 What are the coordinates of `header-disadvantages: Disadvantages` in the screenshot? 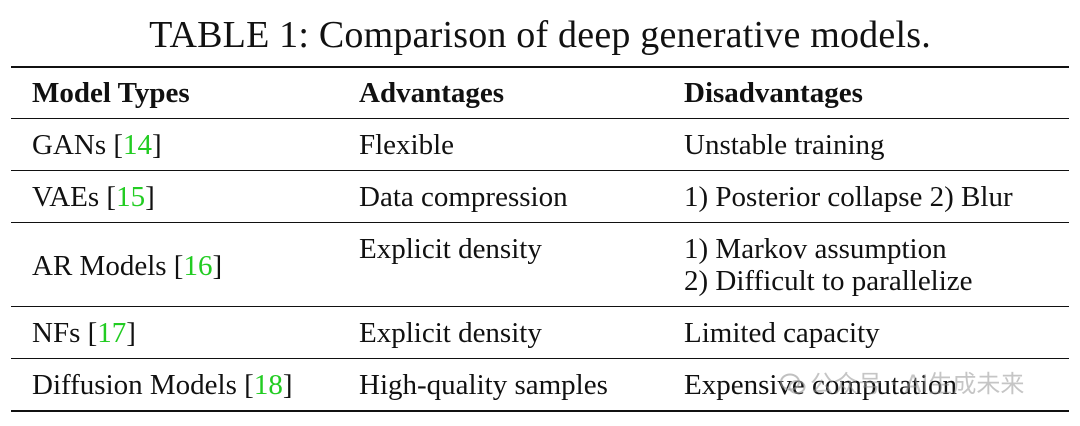 It's located at (773, 93).